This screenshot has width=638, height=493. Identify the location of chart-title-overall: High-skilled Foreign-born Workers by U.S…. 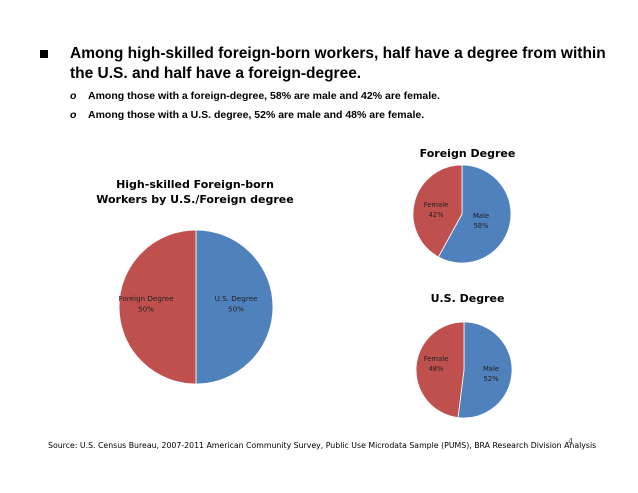
(195, 192).